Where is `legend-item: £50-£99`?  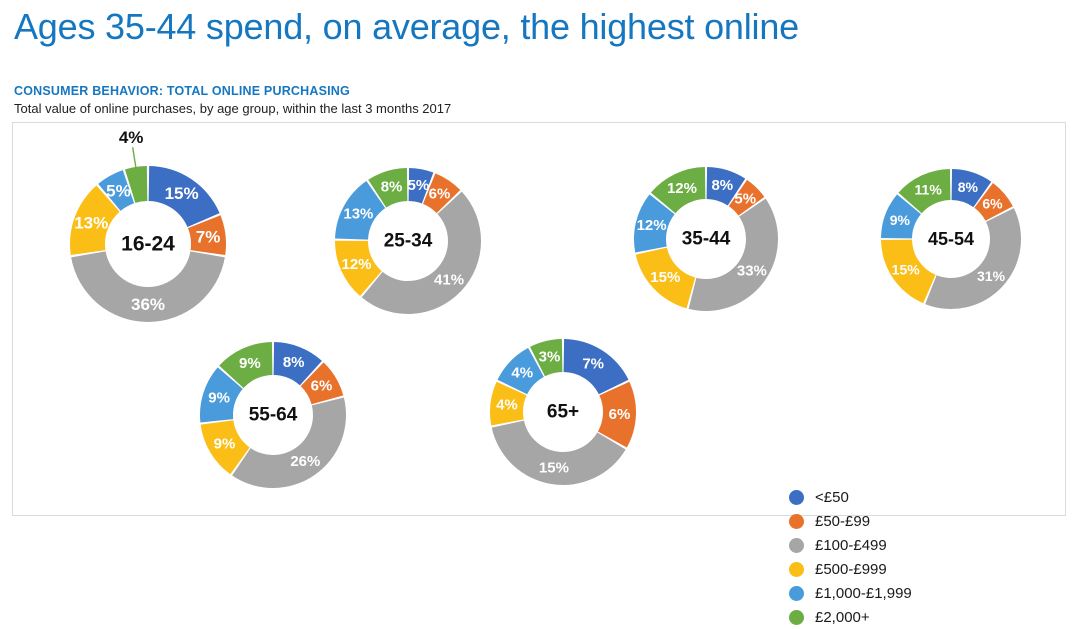 legend-item: £50-£99 is located at coordinates (850, 521).